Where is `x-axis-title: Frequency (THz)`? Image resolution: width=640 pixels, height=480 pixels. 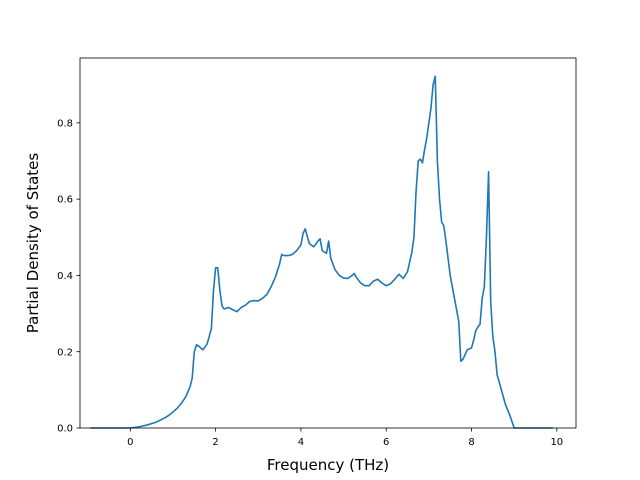 x-axis-title: Frequency (THz) is located at coordinates (328, 465).